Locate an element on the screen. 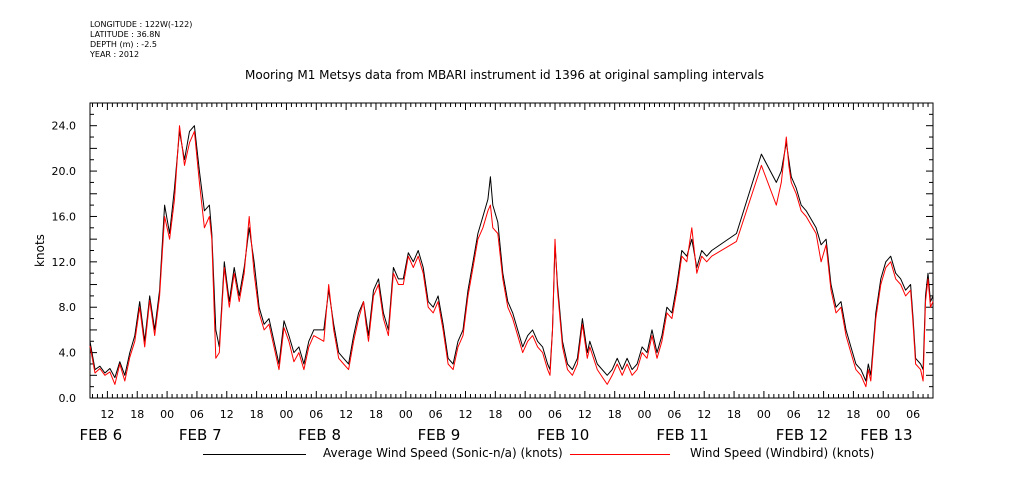  y-tick-label: 4.0 is located at coordinates (68, 353).